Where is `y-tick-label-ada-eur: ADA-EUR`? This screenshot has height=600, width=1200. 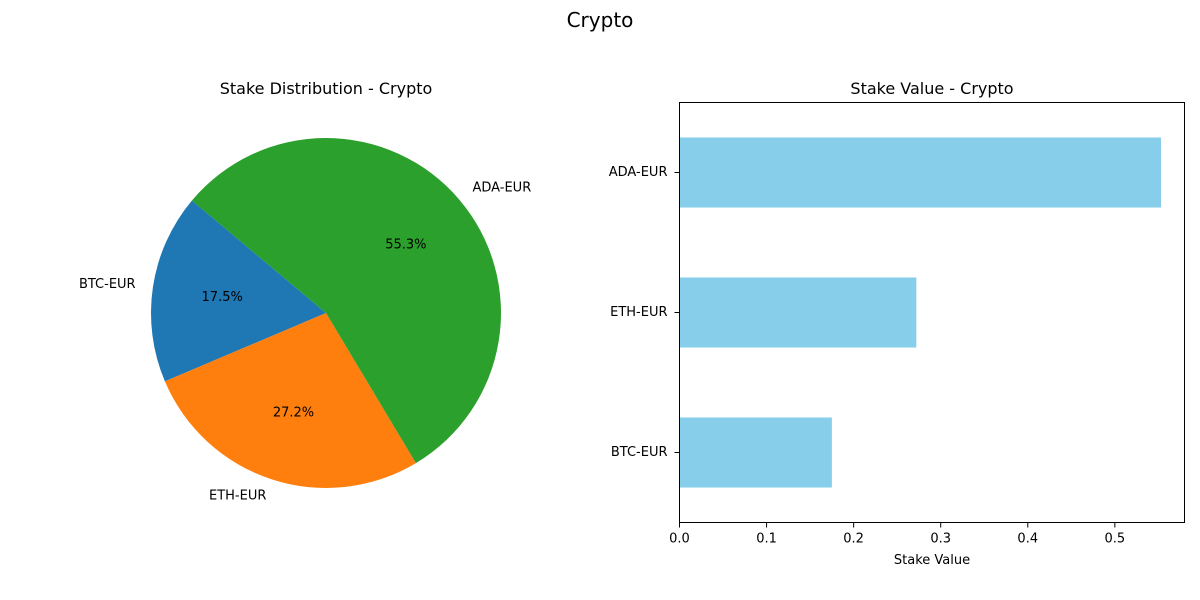
y-tick-label-ada-eur: ADA-EUR is located at coordinates (638, 172).